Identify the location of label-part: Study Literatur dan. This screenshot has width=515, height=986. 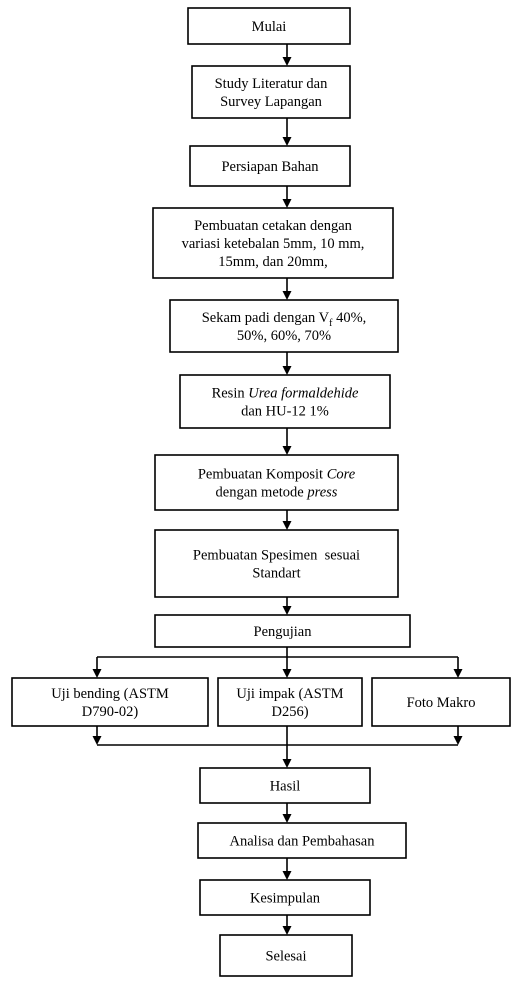
(272, 84).